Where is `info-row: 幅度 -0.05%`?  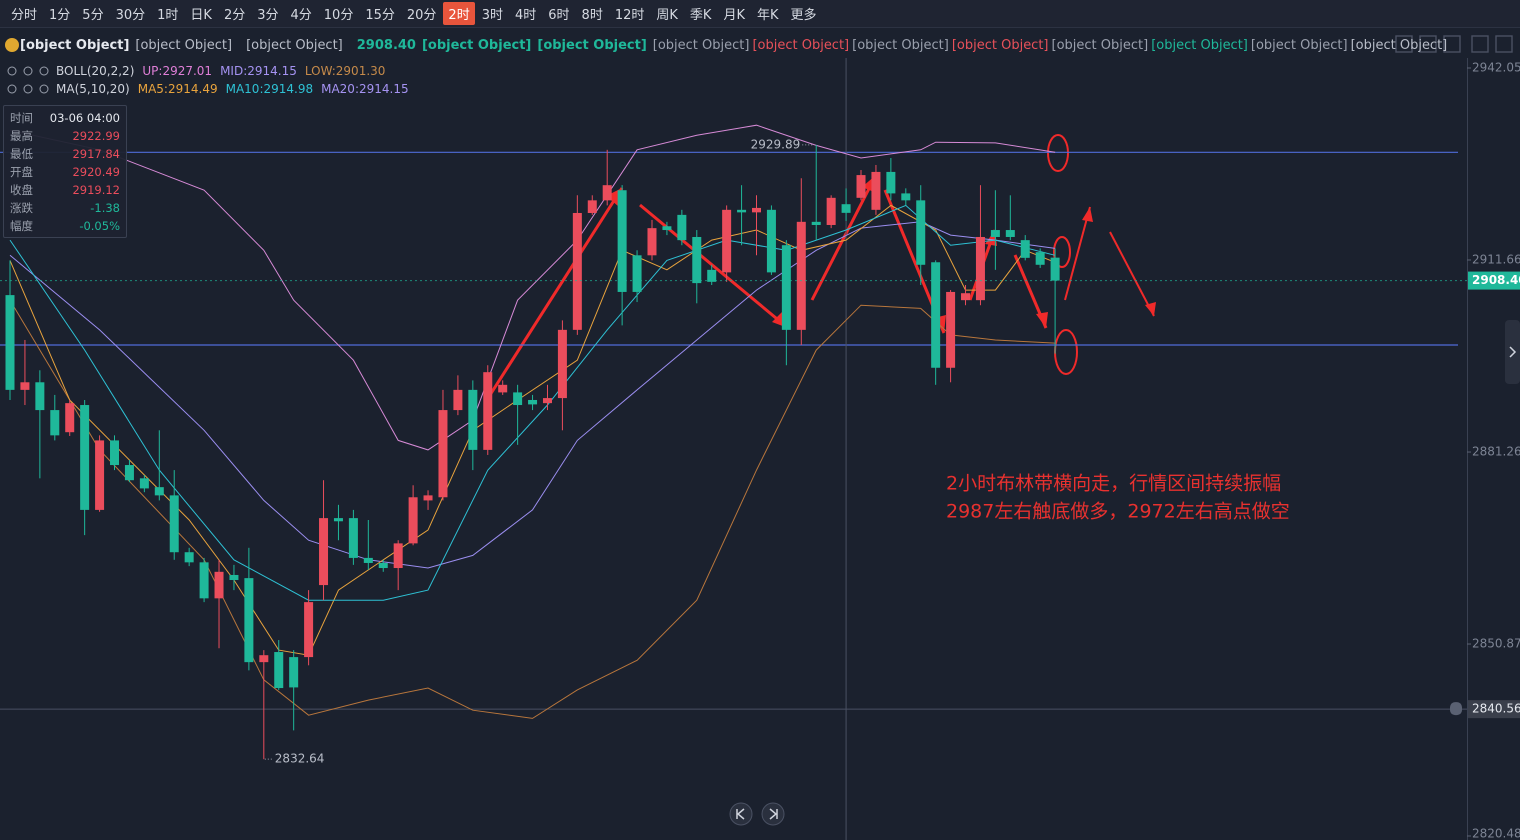
info-row: 幅度 -0.05% is located at coordinates (65, 226).